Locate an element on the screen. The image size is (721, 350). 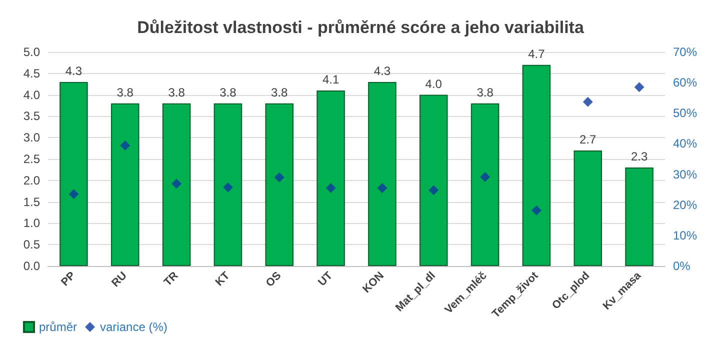
chart-title: Důležitost vlastnosti - průměrné scóre a jeho variabilita is located at coordinates (360, 27).